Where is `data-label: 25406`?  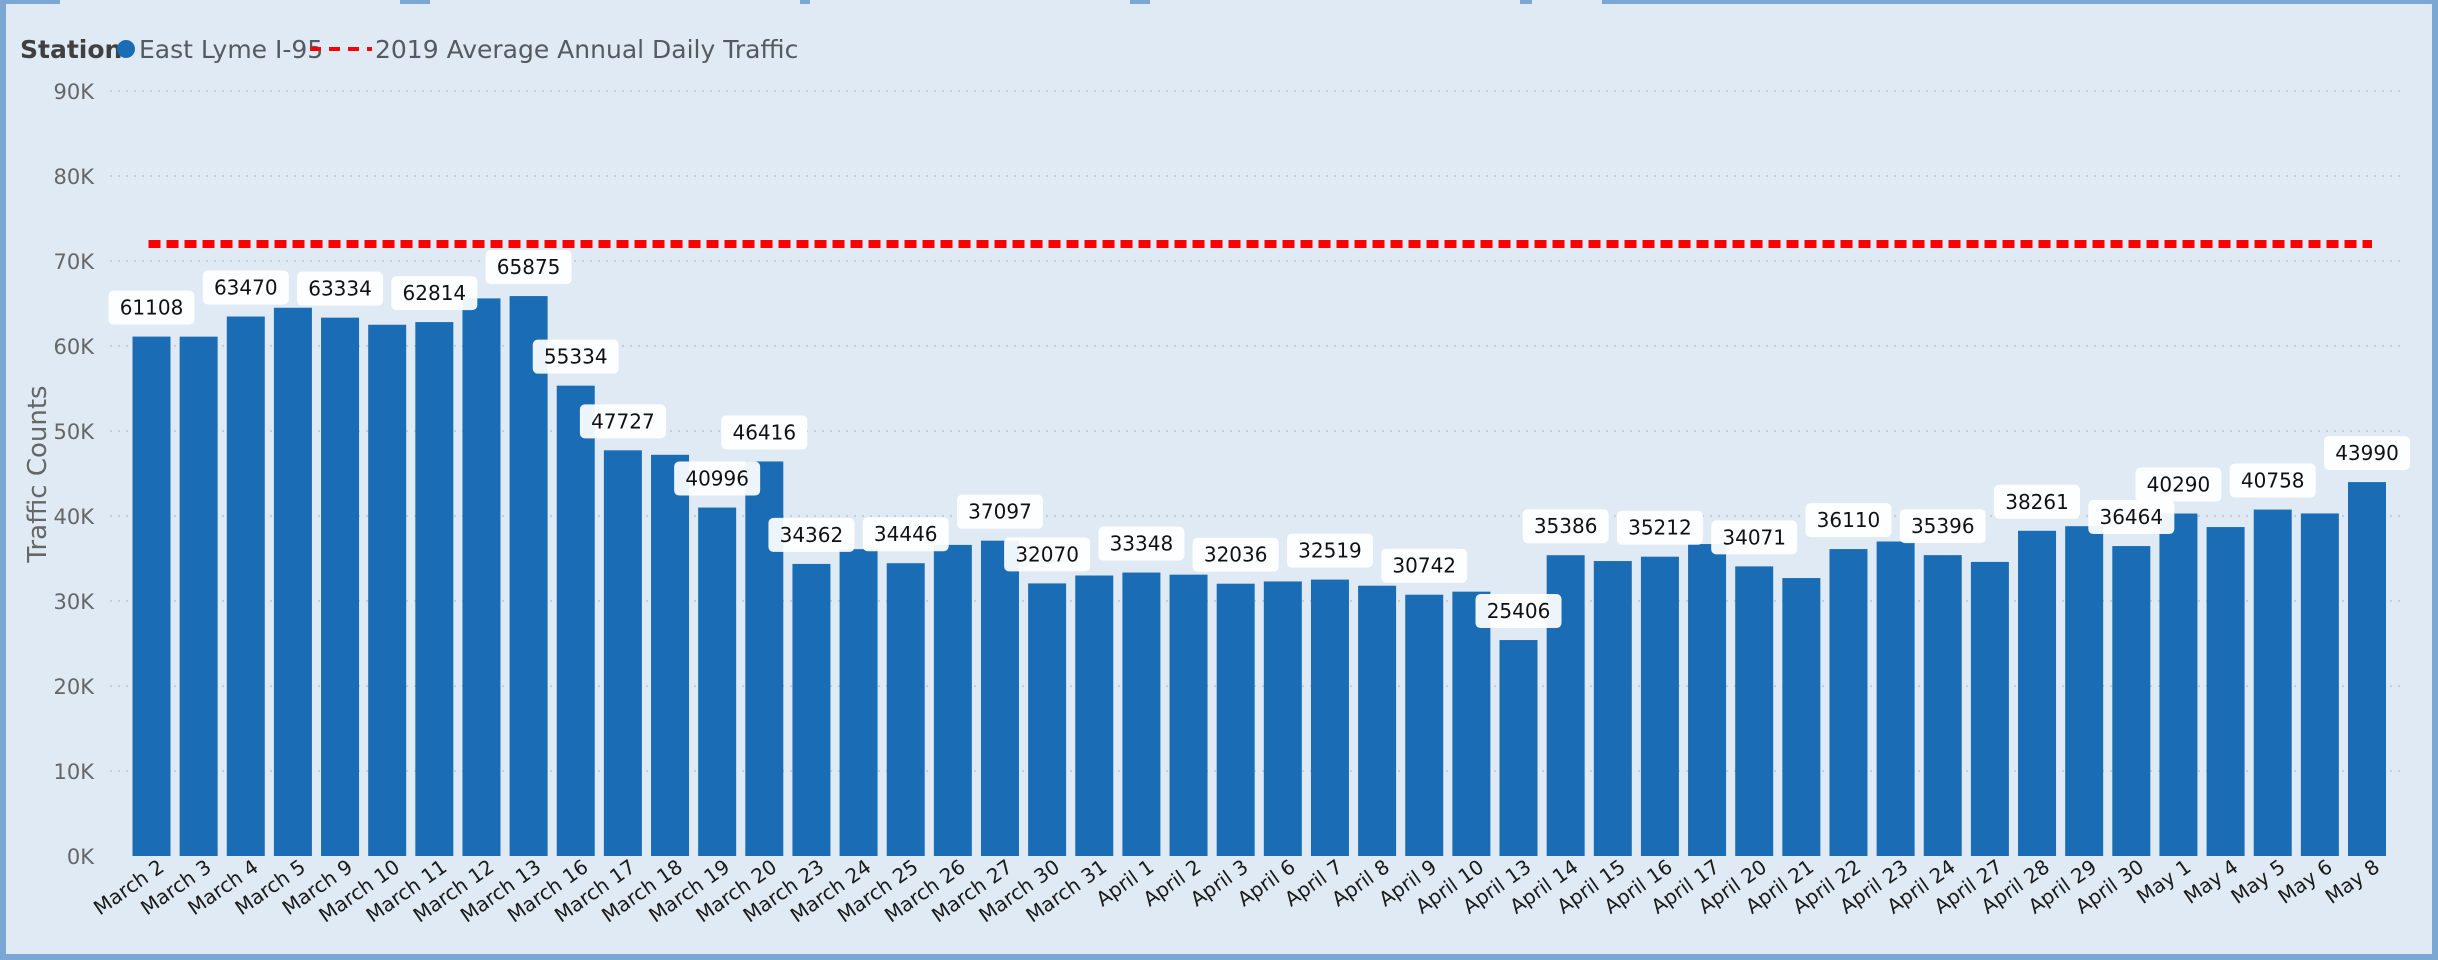
data-label: 25406 is located at coordinates (1519, 611).